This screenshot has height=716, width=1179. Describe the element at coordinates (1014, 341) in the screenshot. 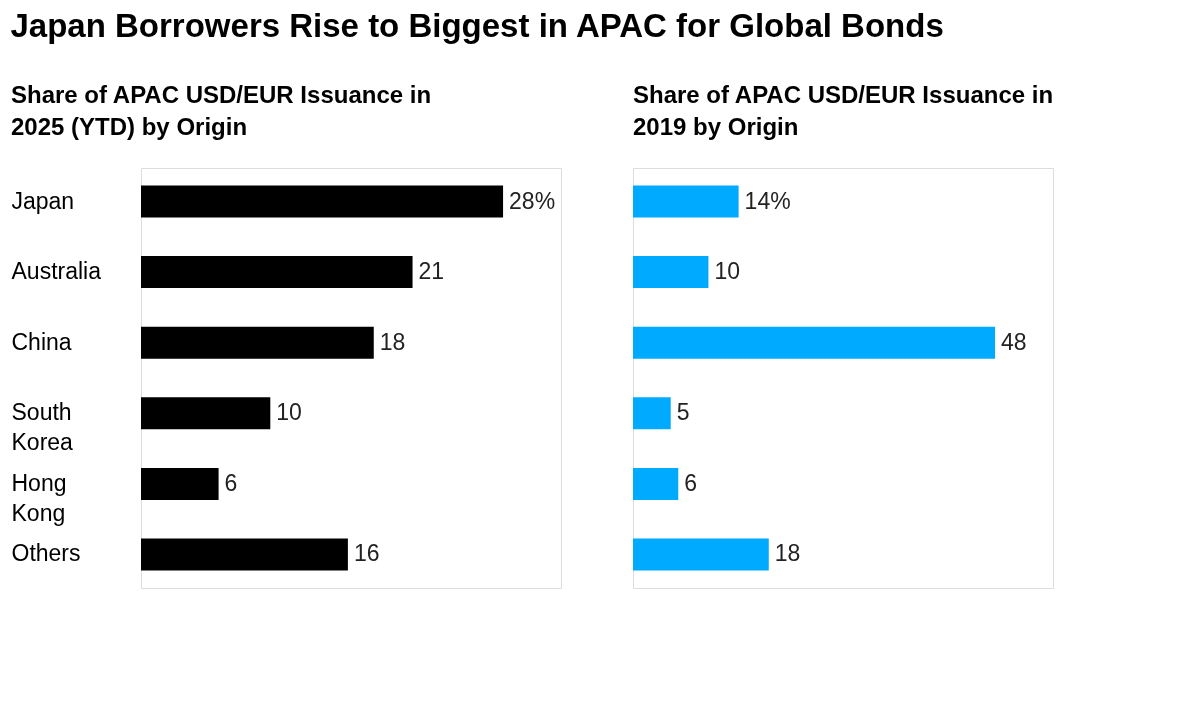

I see `data-label: 48` at that location.